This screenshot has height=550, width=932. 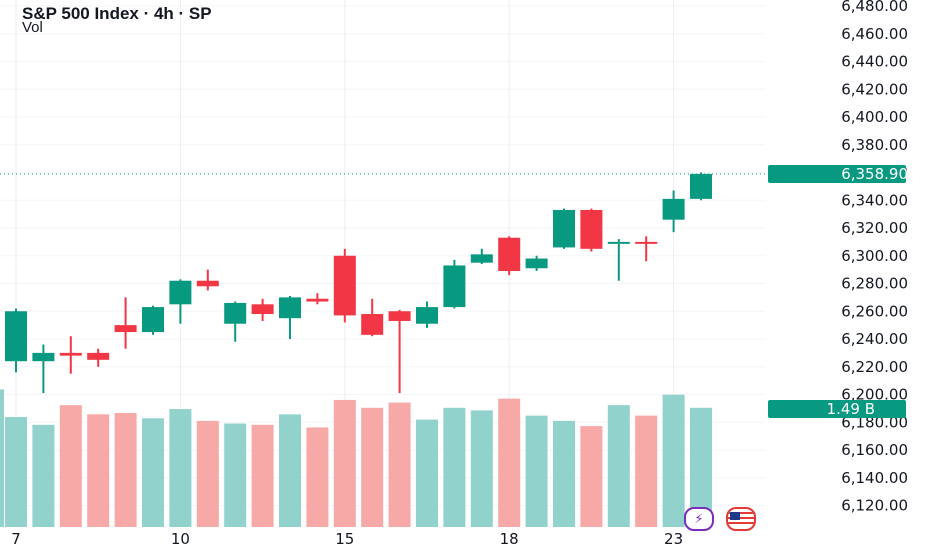 I want to click on price-tick-label: 6,320.00, so click(x=874, y=228).